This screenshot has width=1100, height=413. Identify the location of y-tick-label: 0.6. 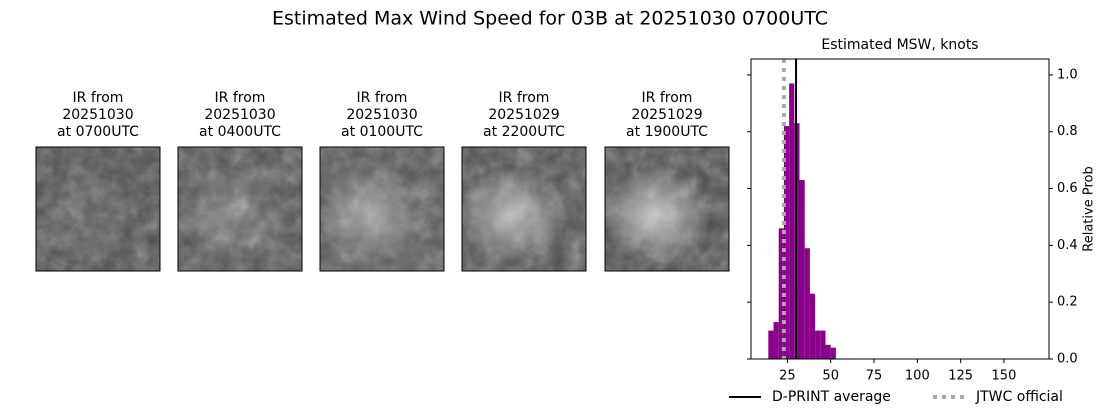
(1067, 188).